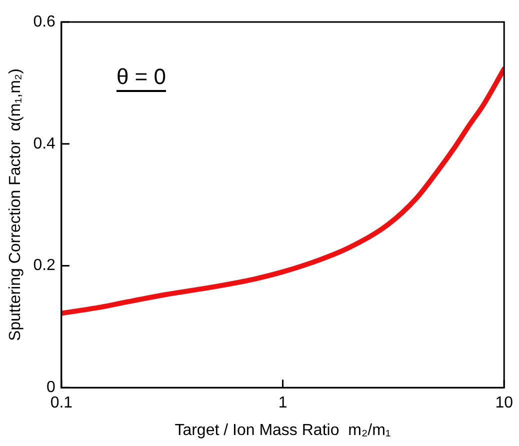 This screenshot has width=519, height=446. What do you see at coordinates (141, 77) in the screenshot?
I see `annotation: θ = 0` at bounding box center [141, 77].